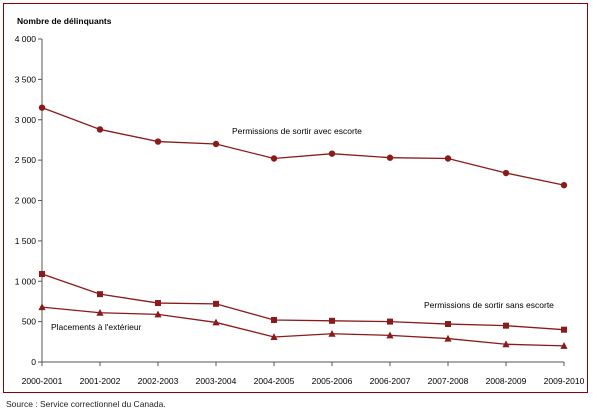 This screenshot has width=593, height=414. What do you see at coordinates (26, 79) in the screenshot?
I see `y-tick-label: 3 500` at bounding box center [26, 79].